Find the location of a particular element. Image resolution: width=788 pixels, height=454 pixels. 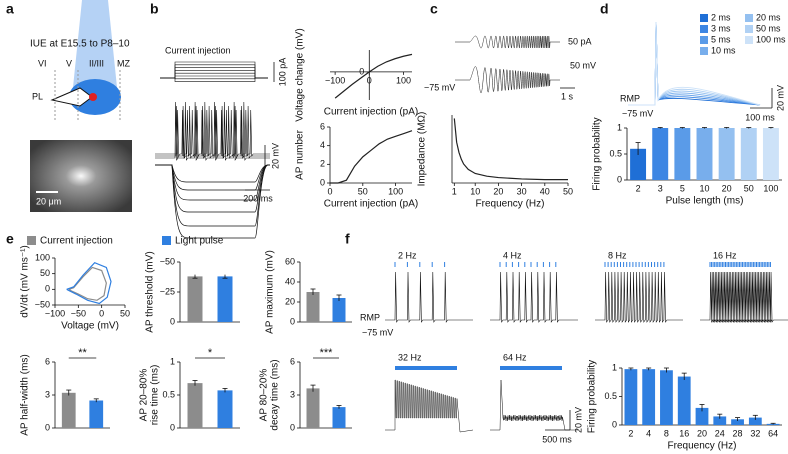

significance: *** is located at coordinates (327, 353).